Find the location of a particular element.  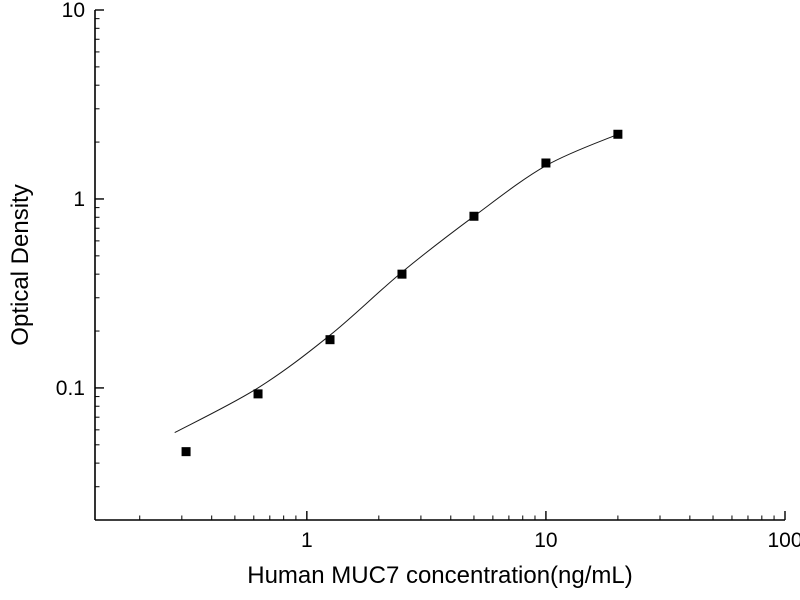

y-tick-label: 1 is located at coordinates (79, 199).